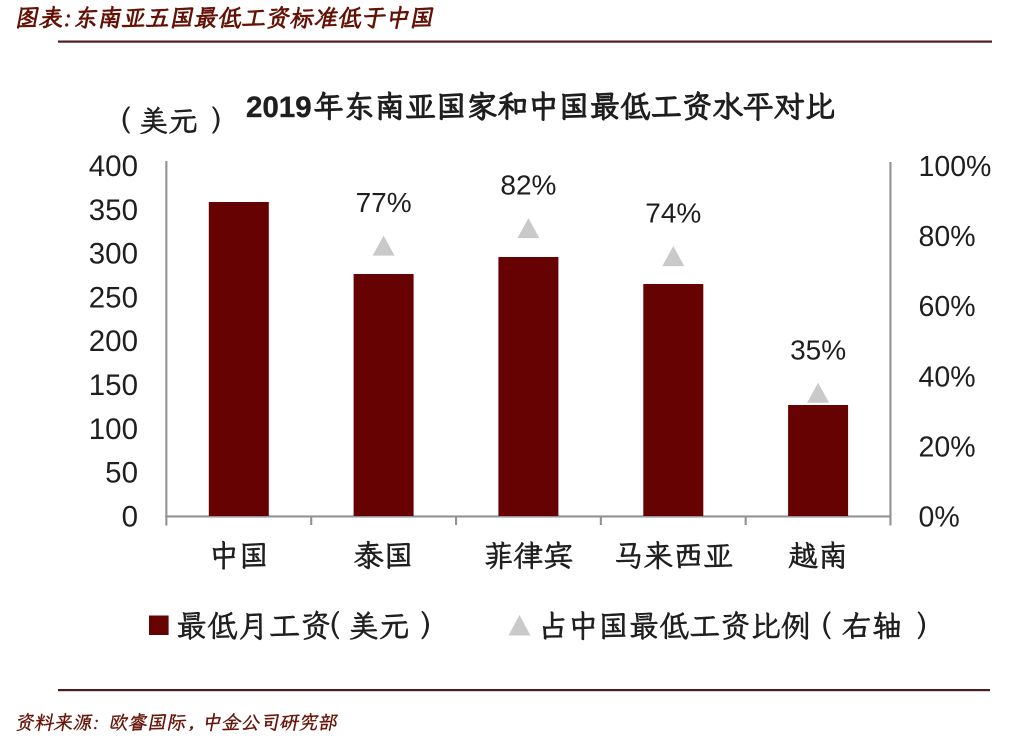 The image size is (1010, 744). I want to click on svg-text: 350, so click(113, 210).